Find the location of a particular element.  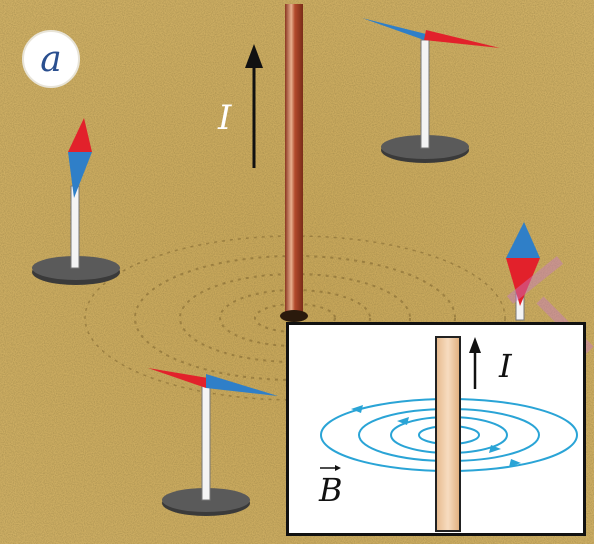

compass-bottom is located at coordinates (213, 442).